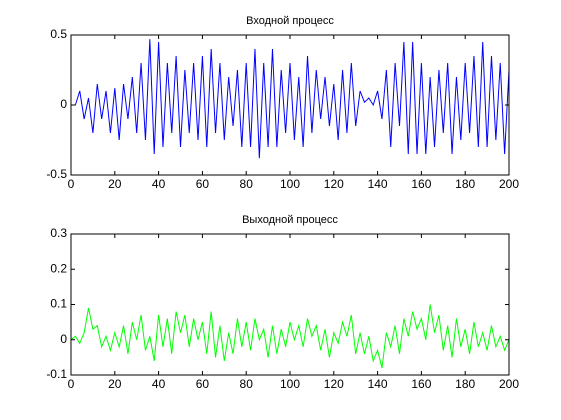 The height and width of the screenshot is (420, 561). What do you see at coordinates (290, 220) in the screenshot?
I see `chart-title: Выходной процесс` at bounding box center [290, 220].